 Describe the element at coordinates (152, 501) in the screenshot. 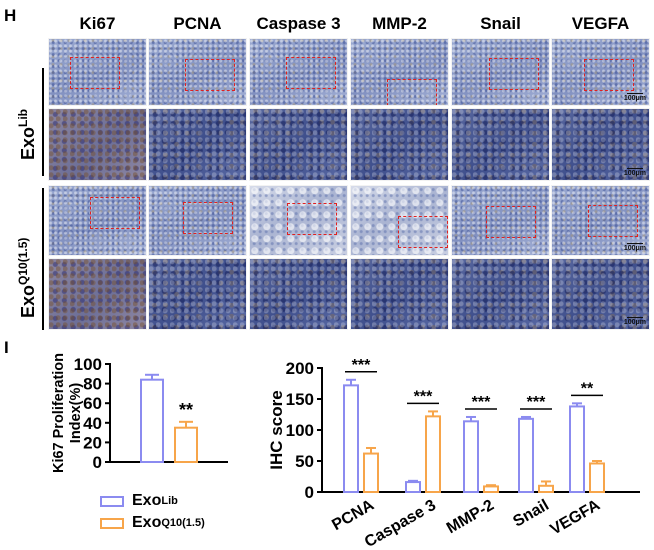

I see `legend-item-exo-lib: Exo Lib` at that location.